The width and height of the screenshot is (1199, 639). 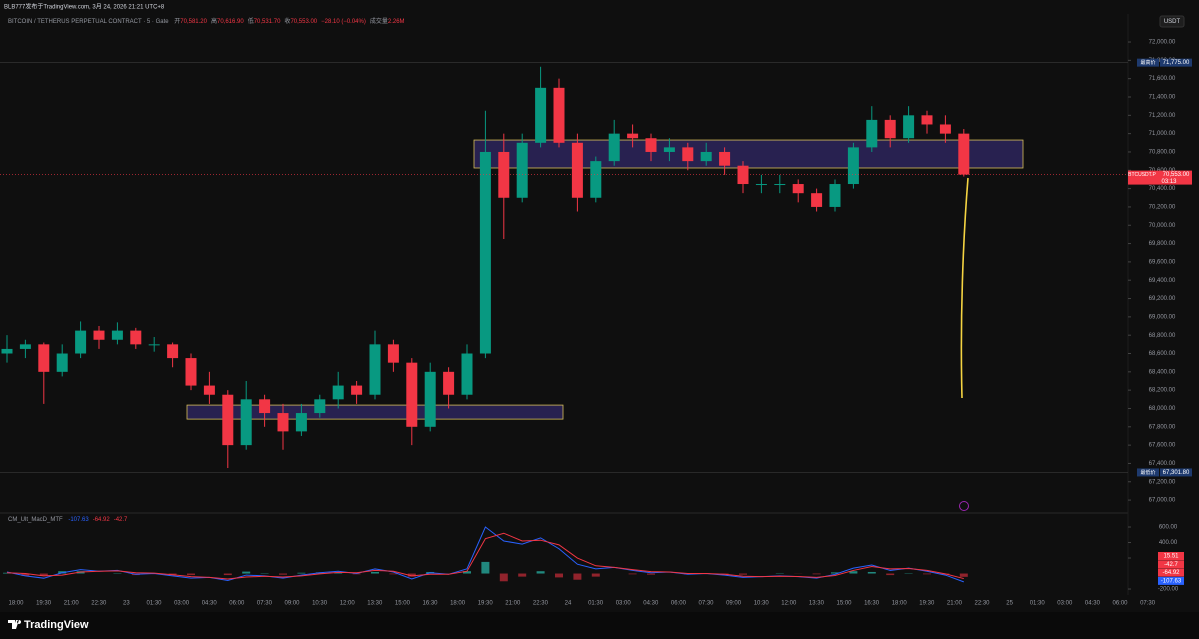 I want to click on x-tick-label: 10:30, so click(x=320, y=604).